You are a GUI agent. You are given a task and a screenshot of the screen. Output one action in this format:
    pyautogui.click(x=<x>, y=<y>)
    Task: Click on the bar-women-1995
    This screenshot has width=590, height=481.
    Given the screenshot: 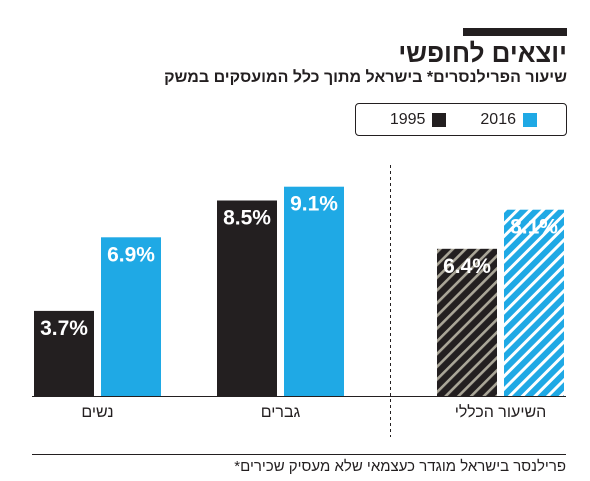 What is the action you would take?
    pyautogui.click(x=64, y=353)
    